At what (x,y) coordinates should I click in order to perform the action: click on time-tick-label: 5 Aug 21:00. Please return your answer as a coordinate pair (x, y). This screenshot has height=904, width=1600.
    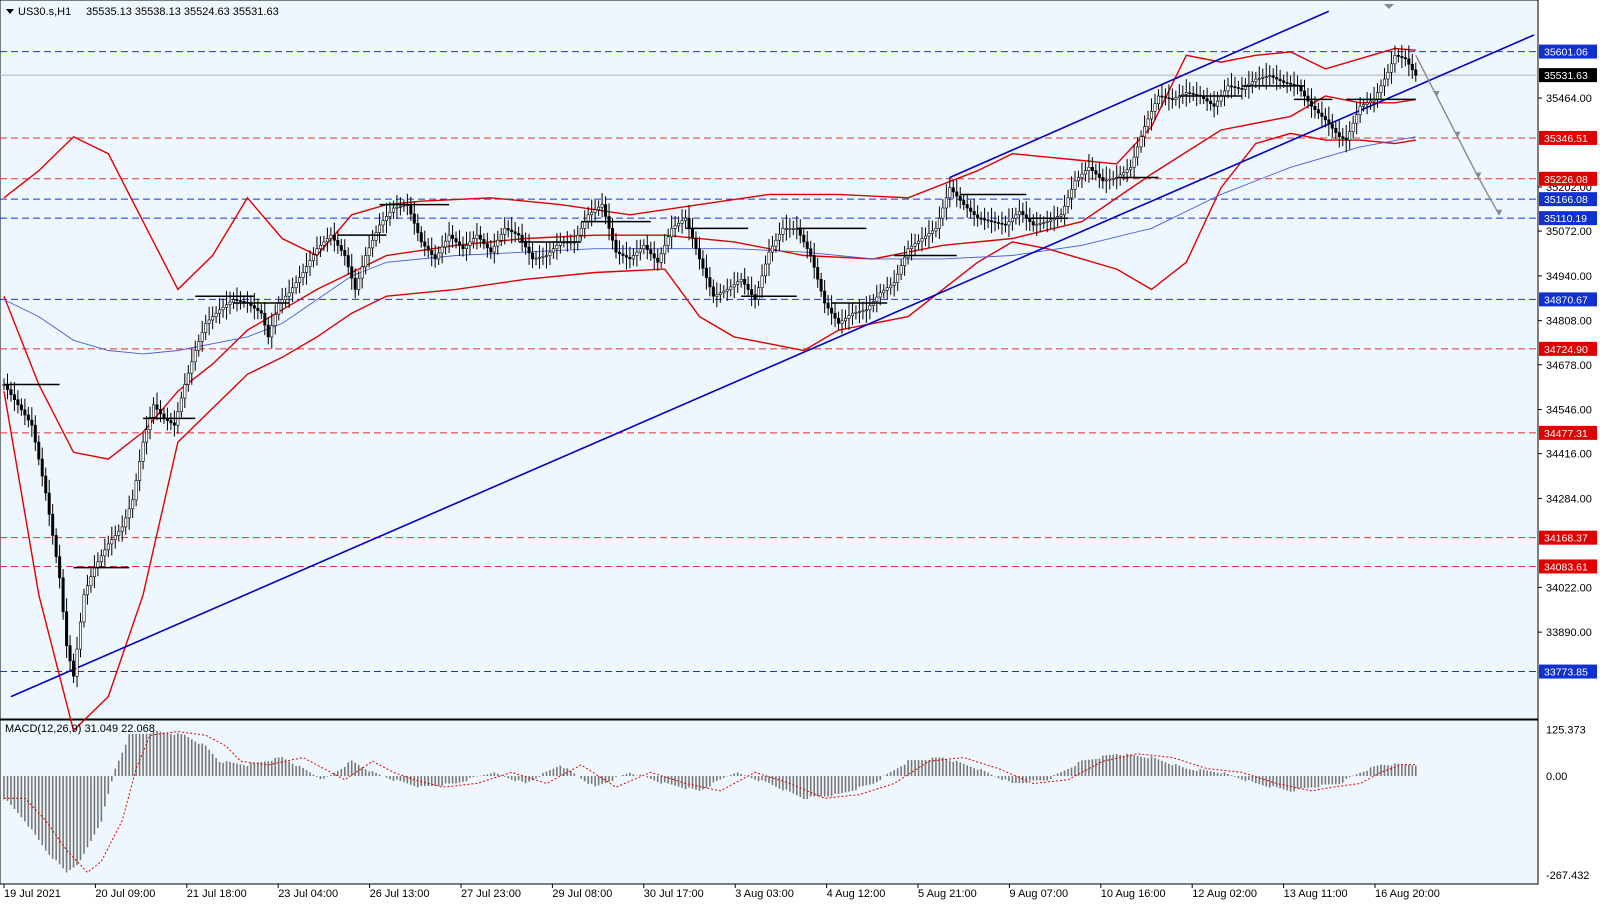
    Looking at the image, I should click on (947, 894).